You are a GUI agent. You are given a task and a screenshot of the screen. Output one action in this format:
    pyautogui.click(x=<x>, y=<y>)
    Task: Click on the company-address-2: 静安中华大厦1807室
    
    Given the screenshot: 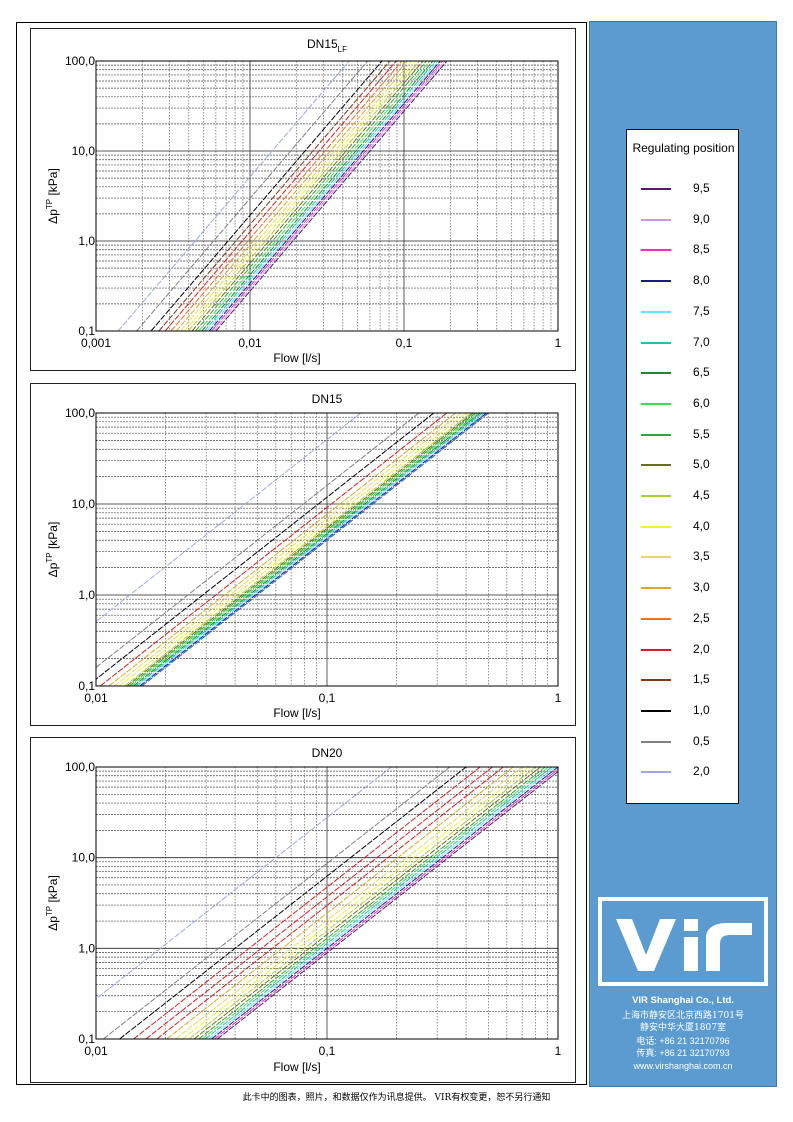 What is the action you would take?
    pyautogui.click(x=683, y=1028)
    